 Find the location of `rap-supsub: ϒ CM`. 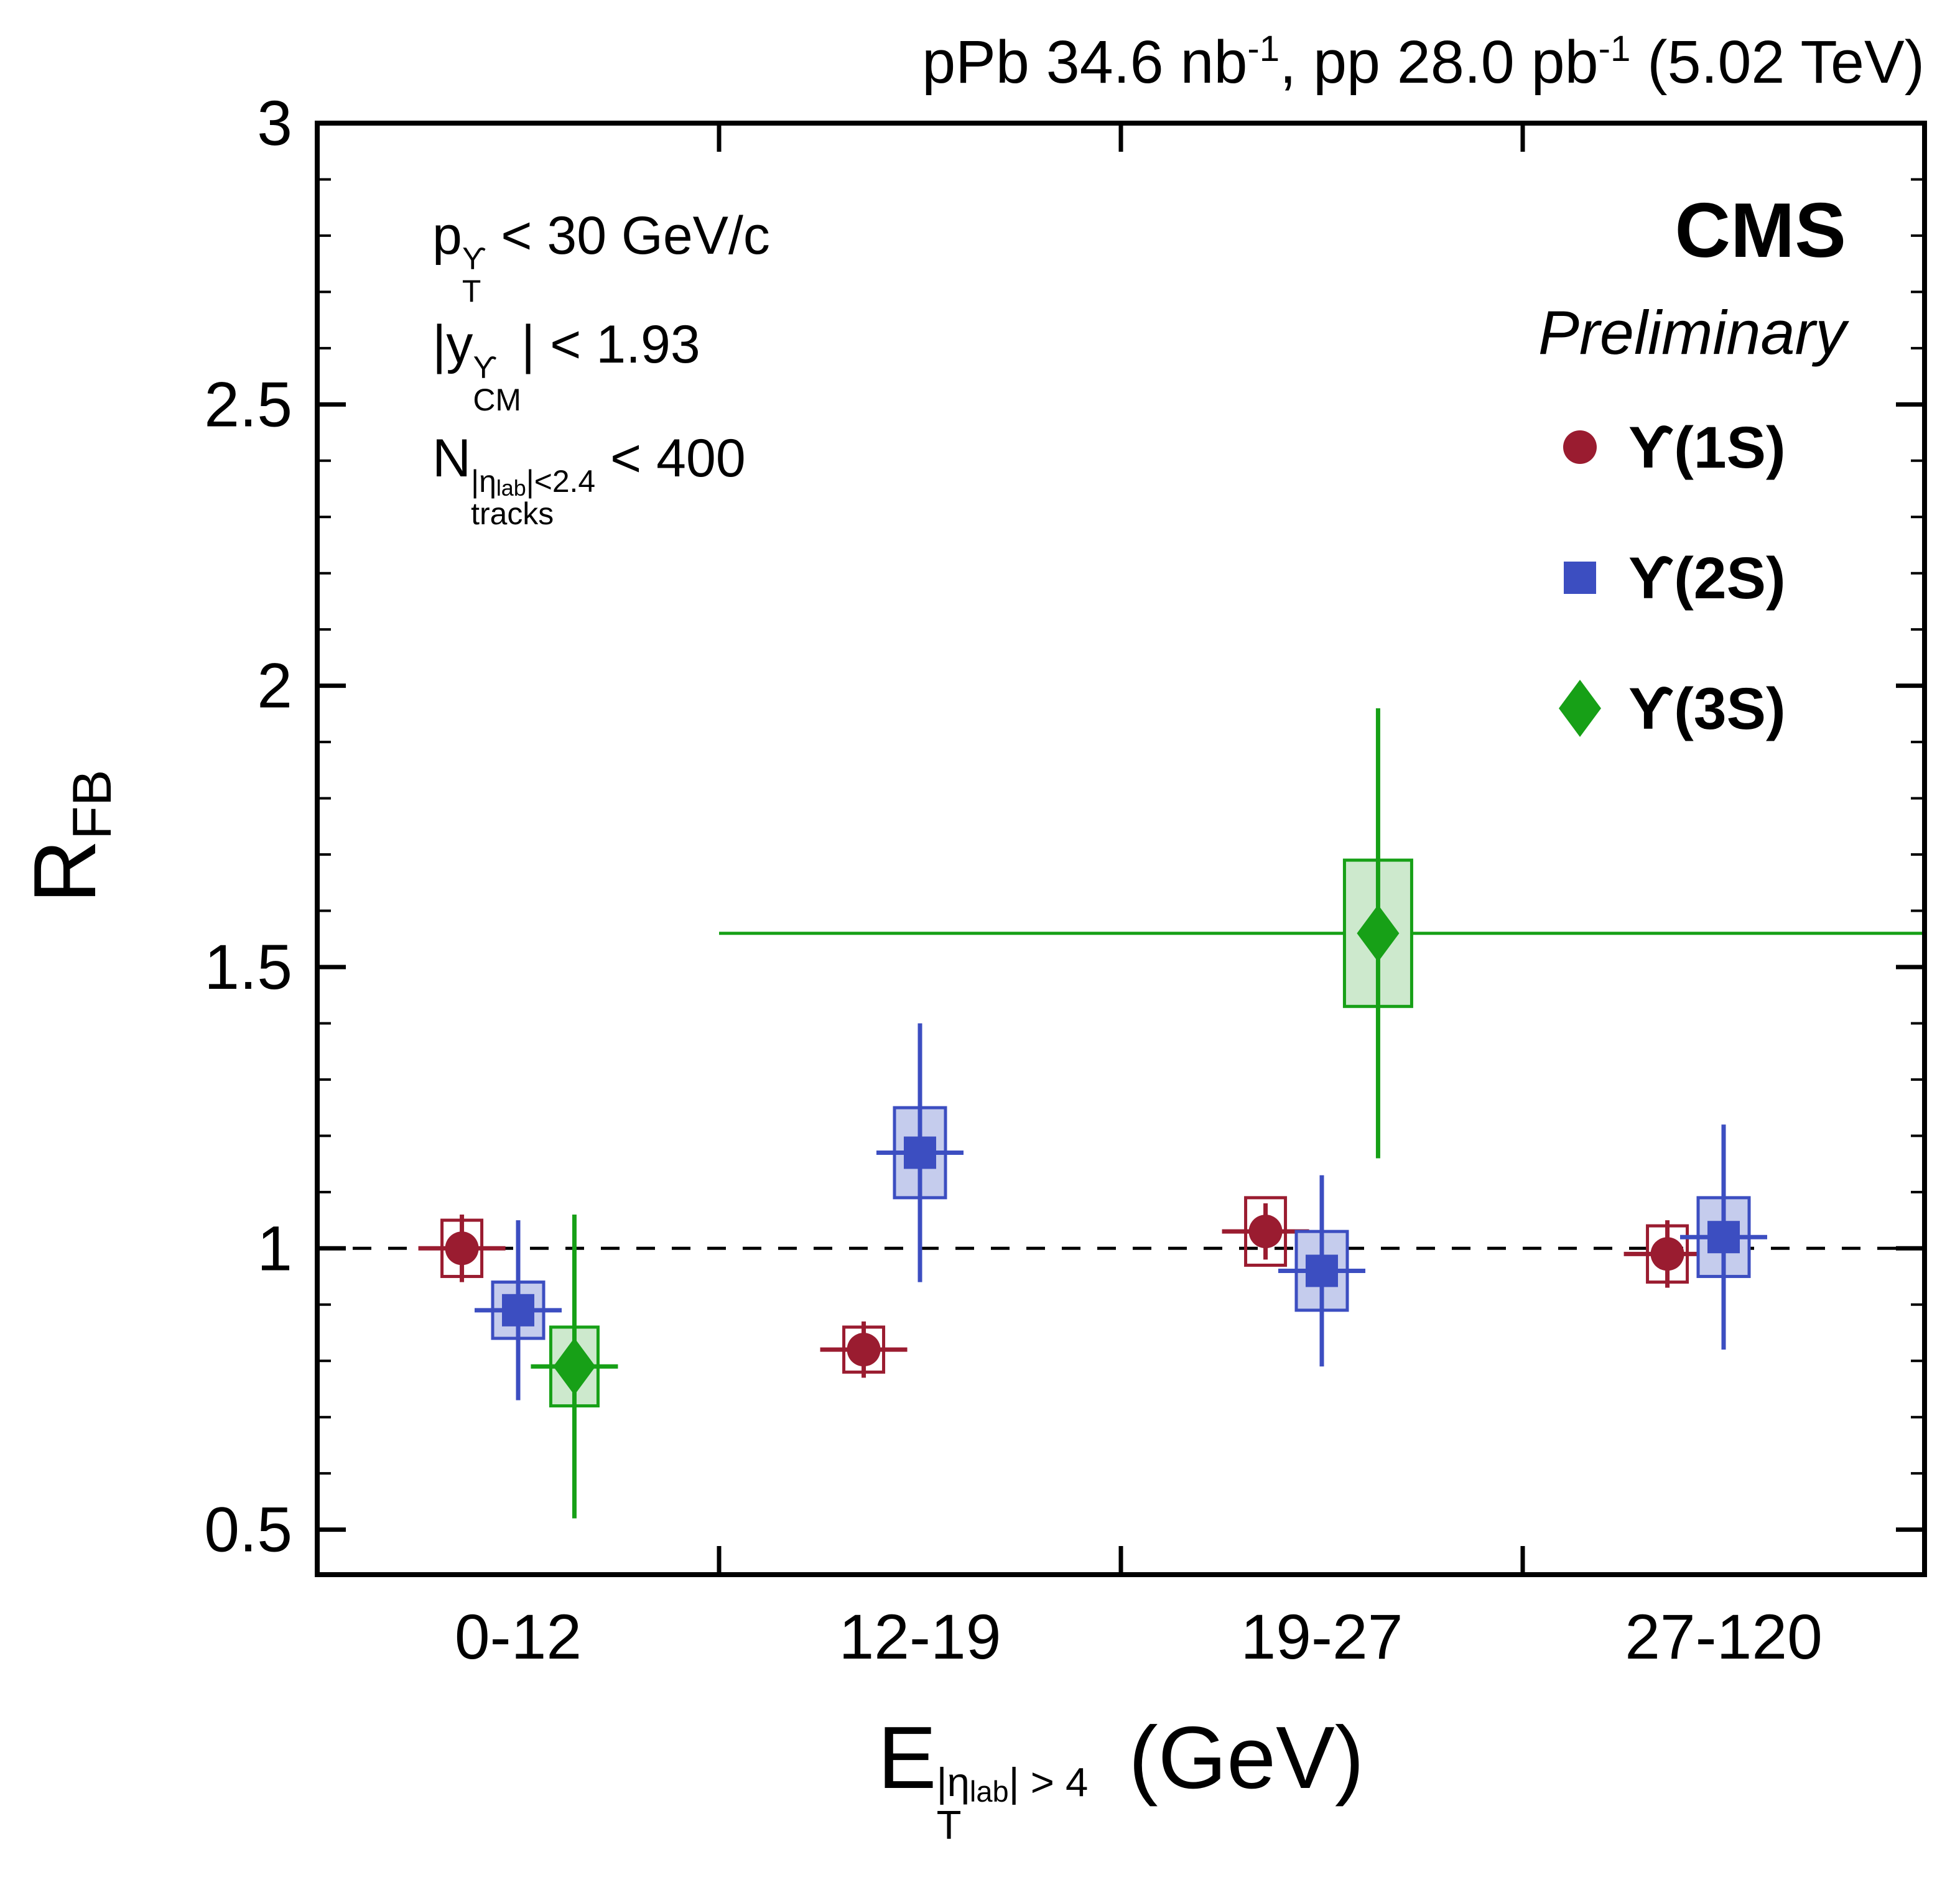

rap-supsub: ϒ CM is located at coordinates (497, 384).